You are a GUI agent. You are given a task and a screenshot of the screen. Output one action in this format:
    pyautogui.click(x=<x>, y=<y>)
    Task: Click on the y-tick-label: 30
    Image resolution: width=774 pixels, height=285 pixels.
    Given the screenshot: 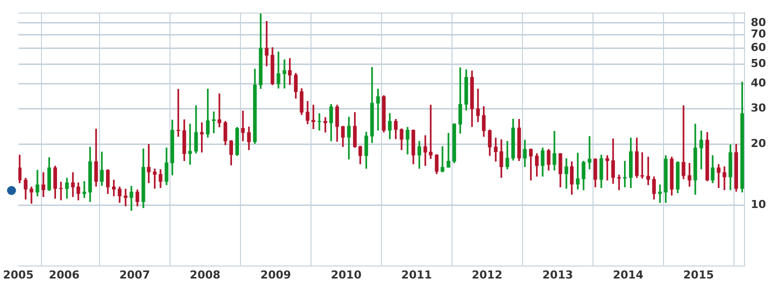 What is the action you would take?
    pyautogui.click(x=758, y=108)
    